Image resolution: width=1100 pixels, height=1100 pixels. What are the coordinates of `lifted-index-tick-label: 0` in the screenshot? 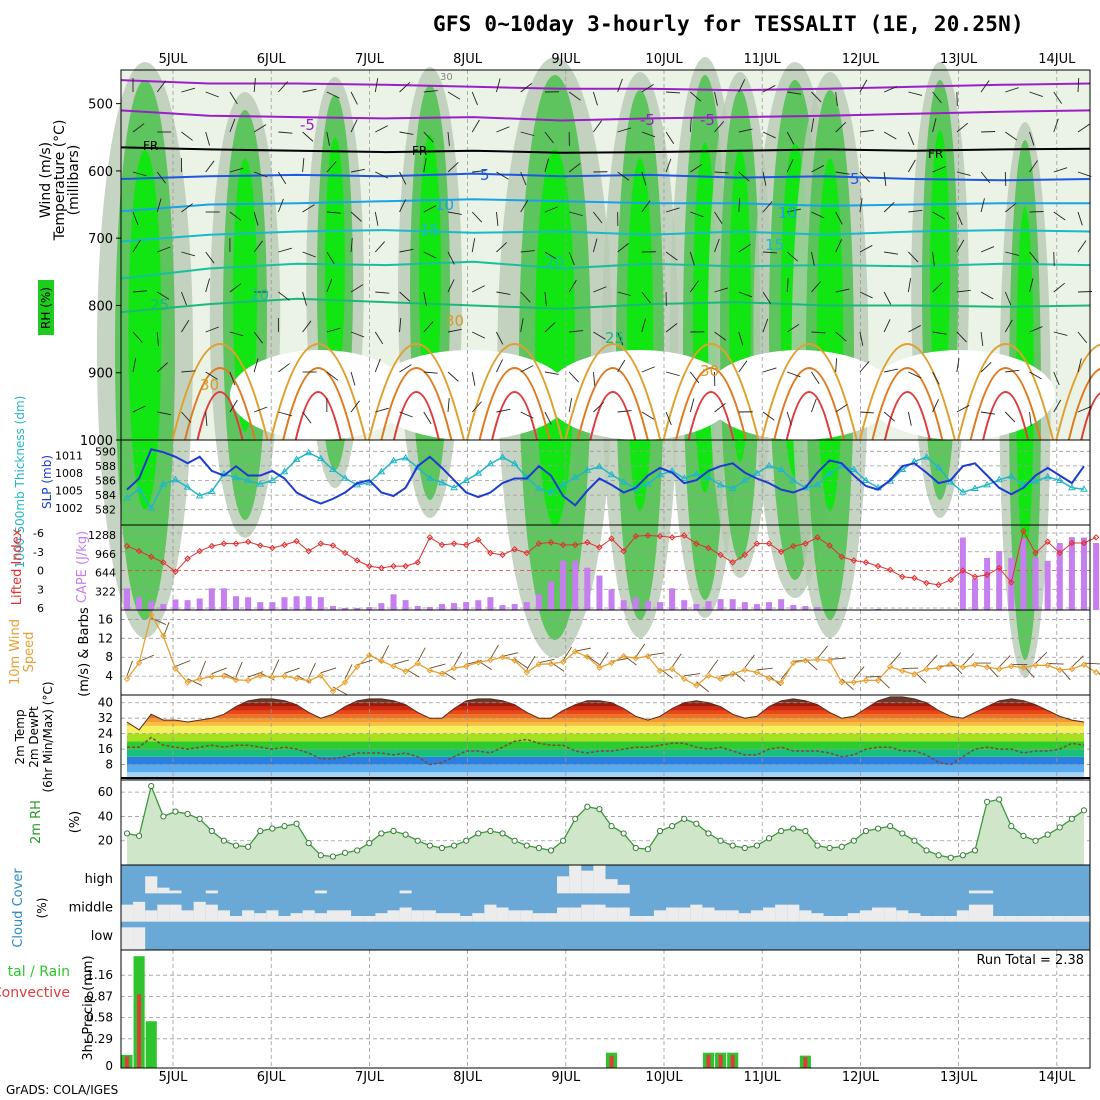 It's located at (40, 571).